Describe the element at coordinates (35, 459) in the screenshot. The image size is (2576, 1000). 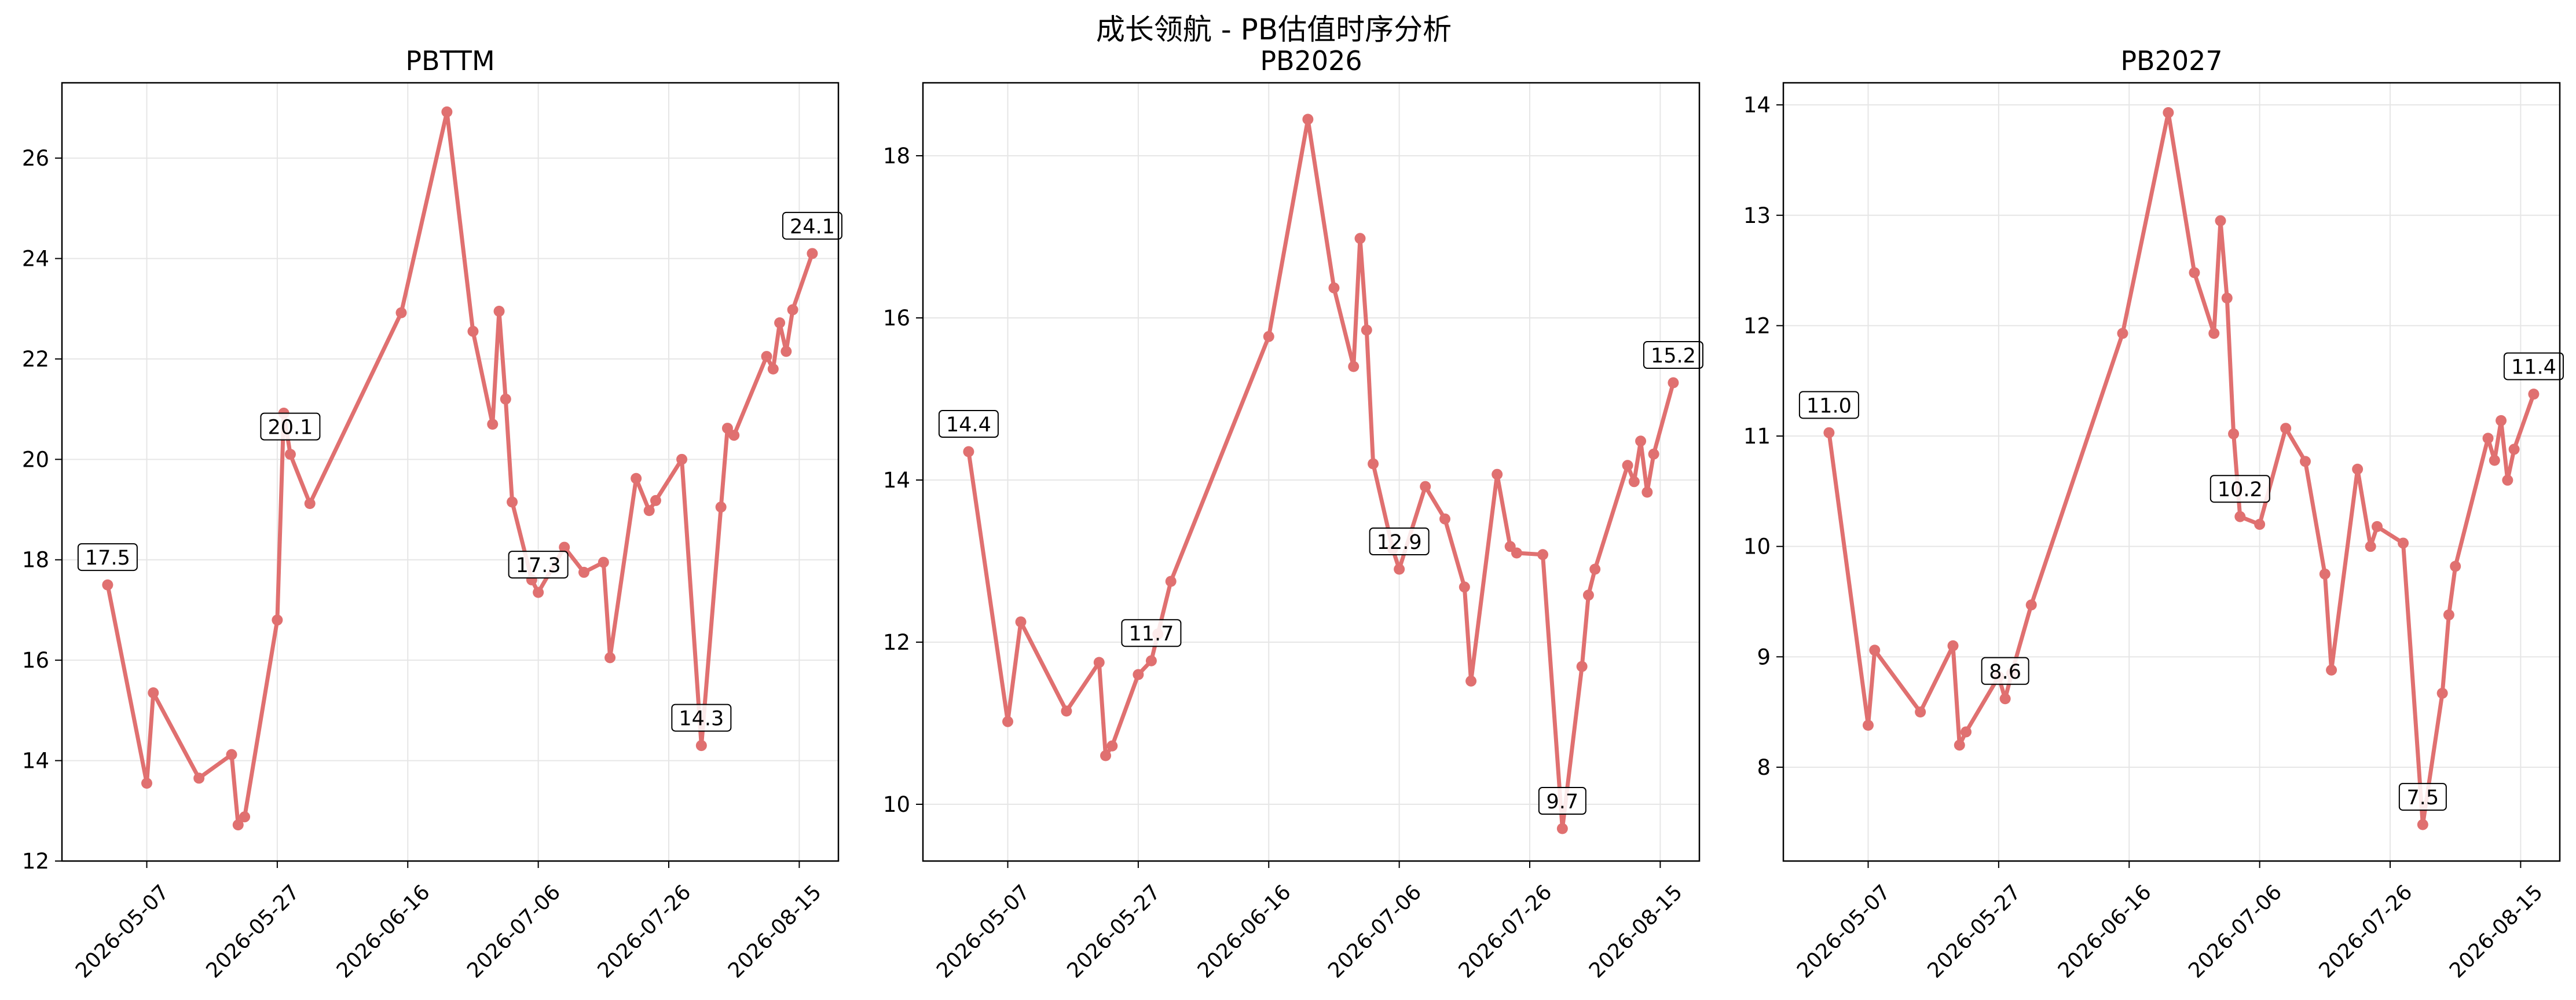
I see `y-tick-label: 20` at that location.